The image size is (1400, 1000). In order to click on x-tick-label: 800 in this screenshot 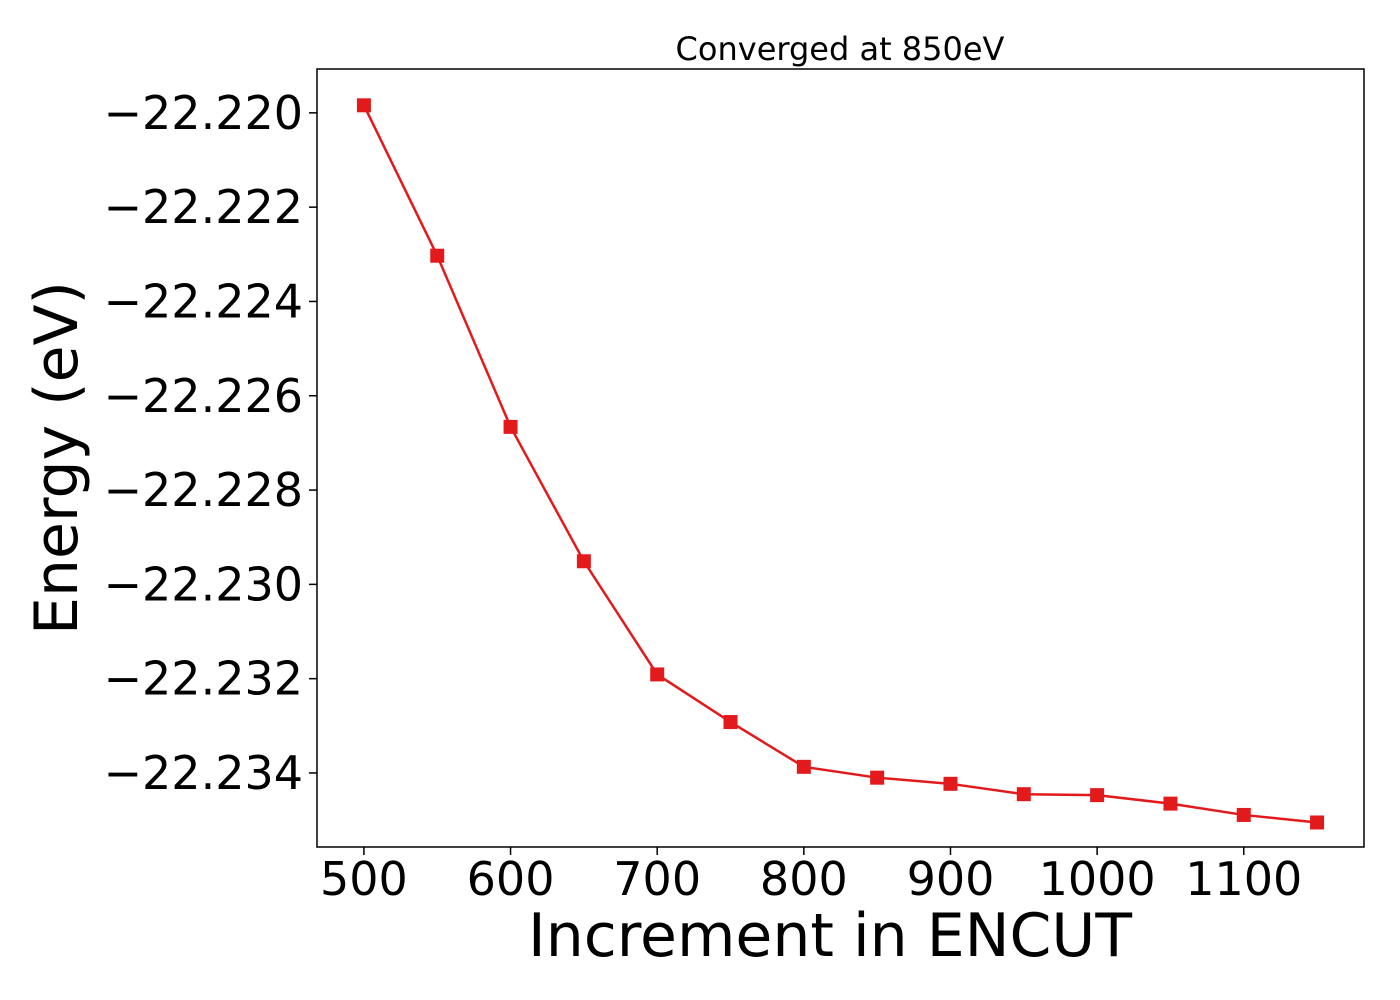, I will do `click(804, 879)`.